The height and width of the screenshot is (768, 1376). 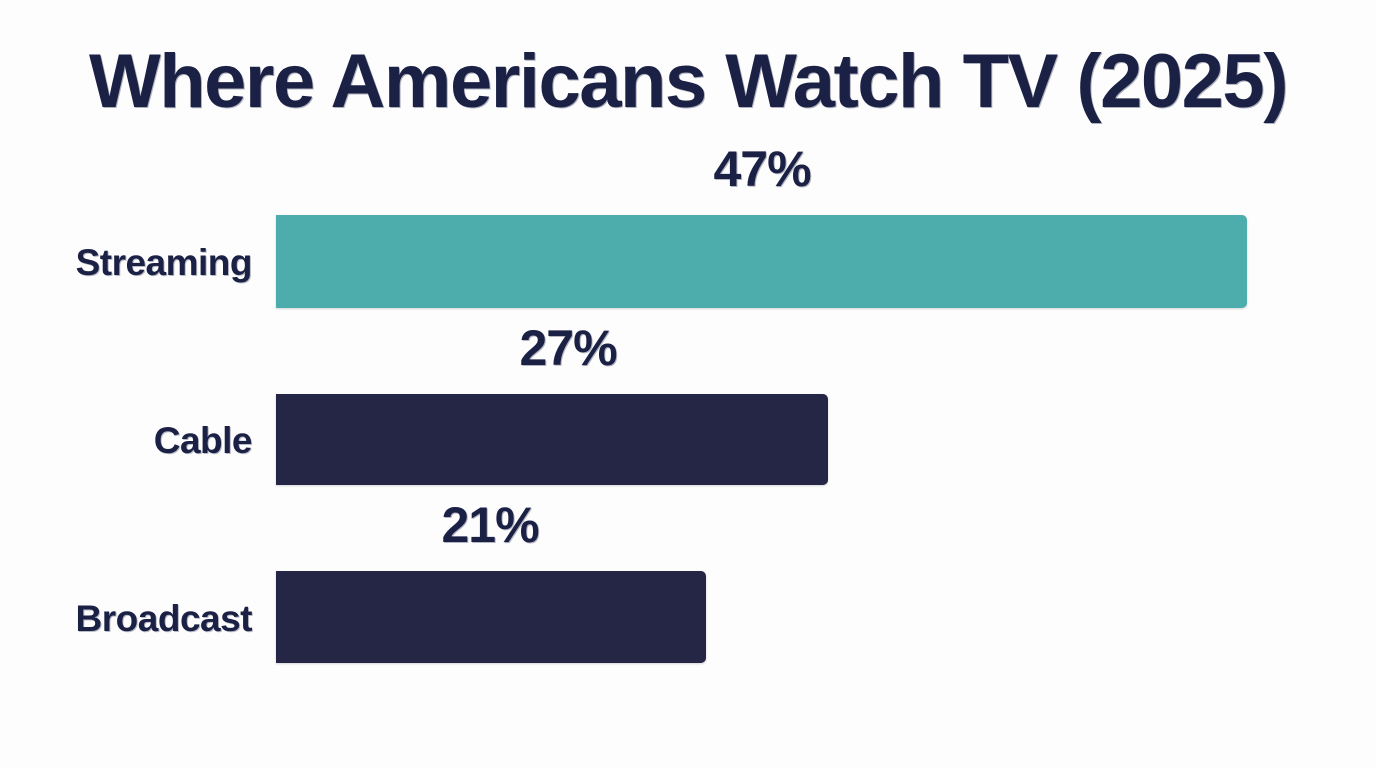 What do you see at coordinates (568, 348) in the screenshot?
I see `bar-value-label-cable: 27%` at bounding box center [568, 348].